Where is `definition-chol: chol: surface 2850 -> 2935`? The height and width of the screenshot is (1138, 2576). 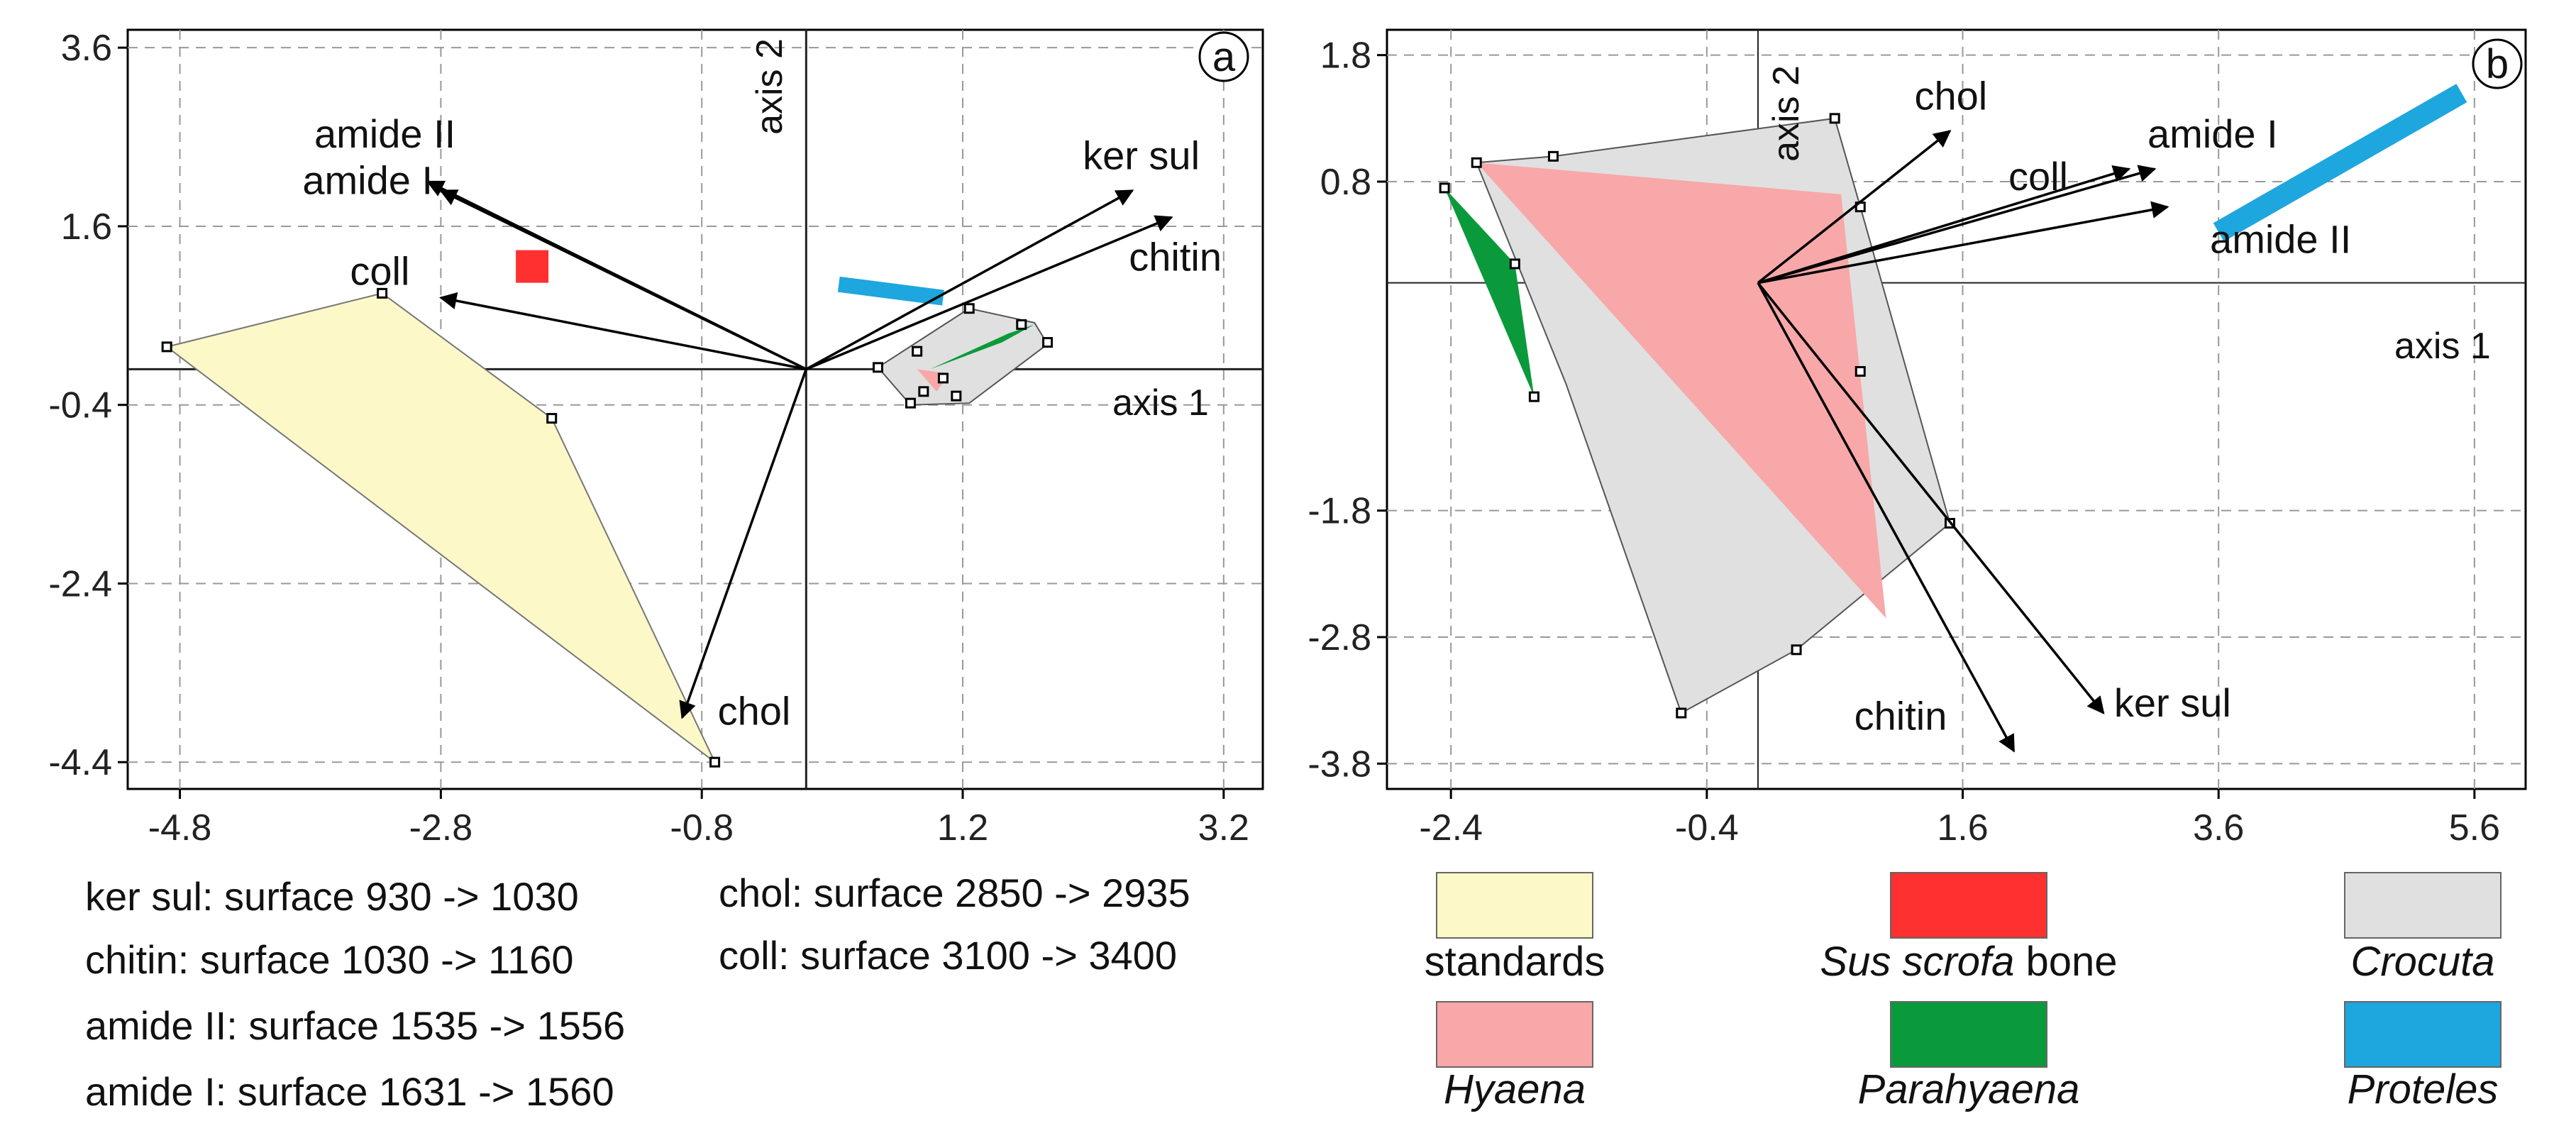 definition-chol: chol: surface 2850 -> 2935 is located at coordinates (954, 893).